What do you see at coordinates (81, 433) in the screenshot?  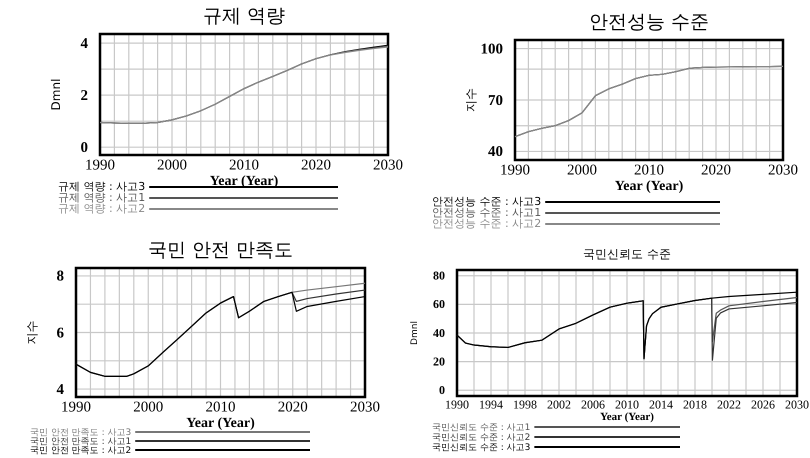 I see `text: 국민 안전 만족도 : 사고3` at bounding box center [81, 433].